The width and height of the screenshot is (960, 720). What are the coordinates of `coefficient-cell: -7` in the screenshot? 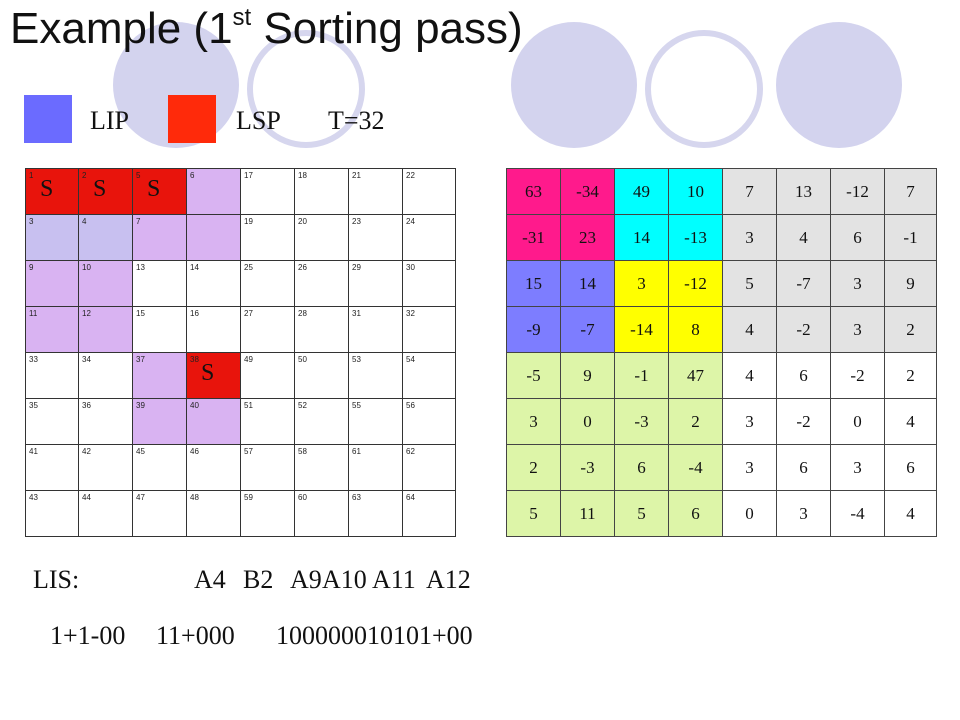 It's located at (803, 283).